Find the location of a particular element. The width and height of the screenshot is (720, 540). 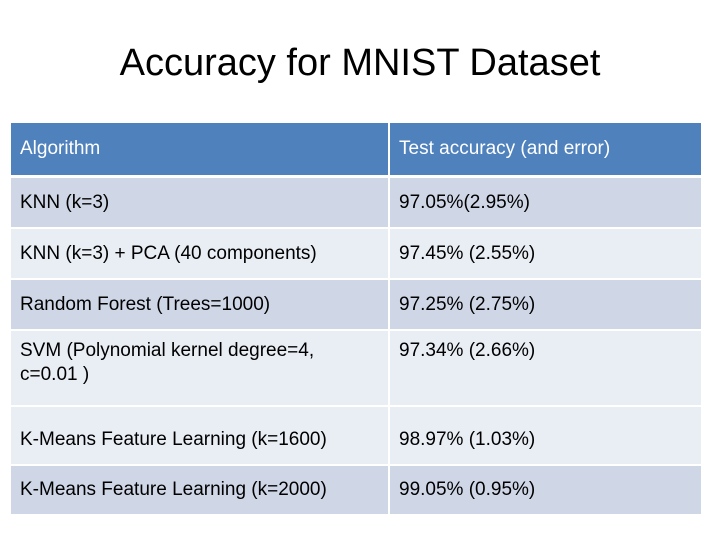

algorithm-cell: K-Means Feature Learning (k=2000) is located at coordinates (200, 490).